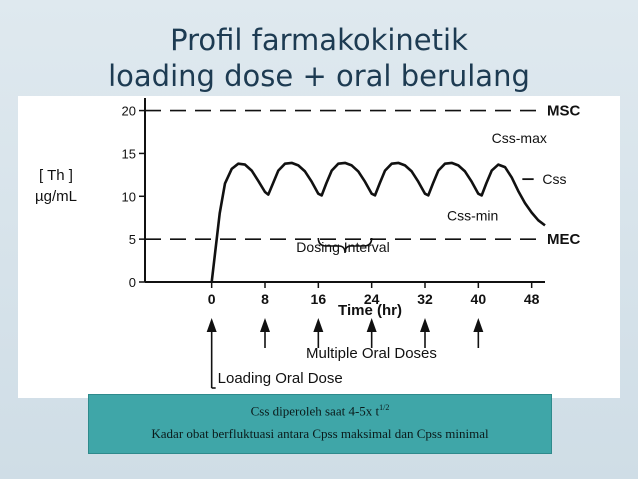  I want to click on x-tick-label: 24, so click(372, 299).